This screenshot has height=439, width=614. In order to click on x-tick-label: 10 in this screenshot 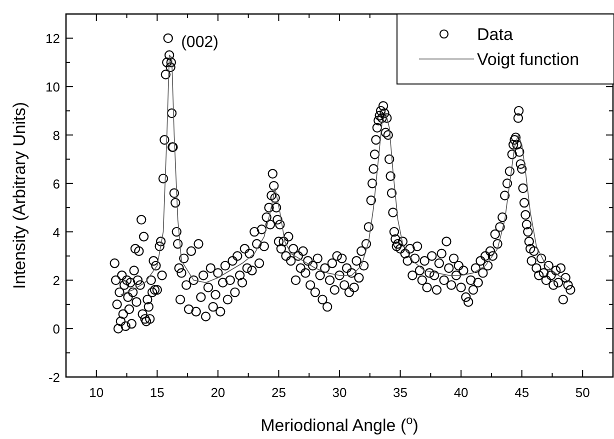, I will do `click(96, 392)`.